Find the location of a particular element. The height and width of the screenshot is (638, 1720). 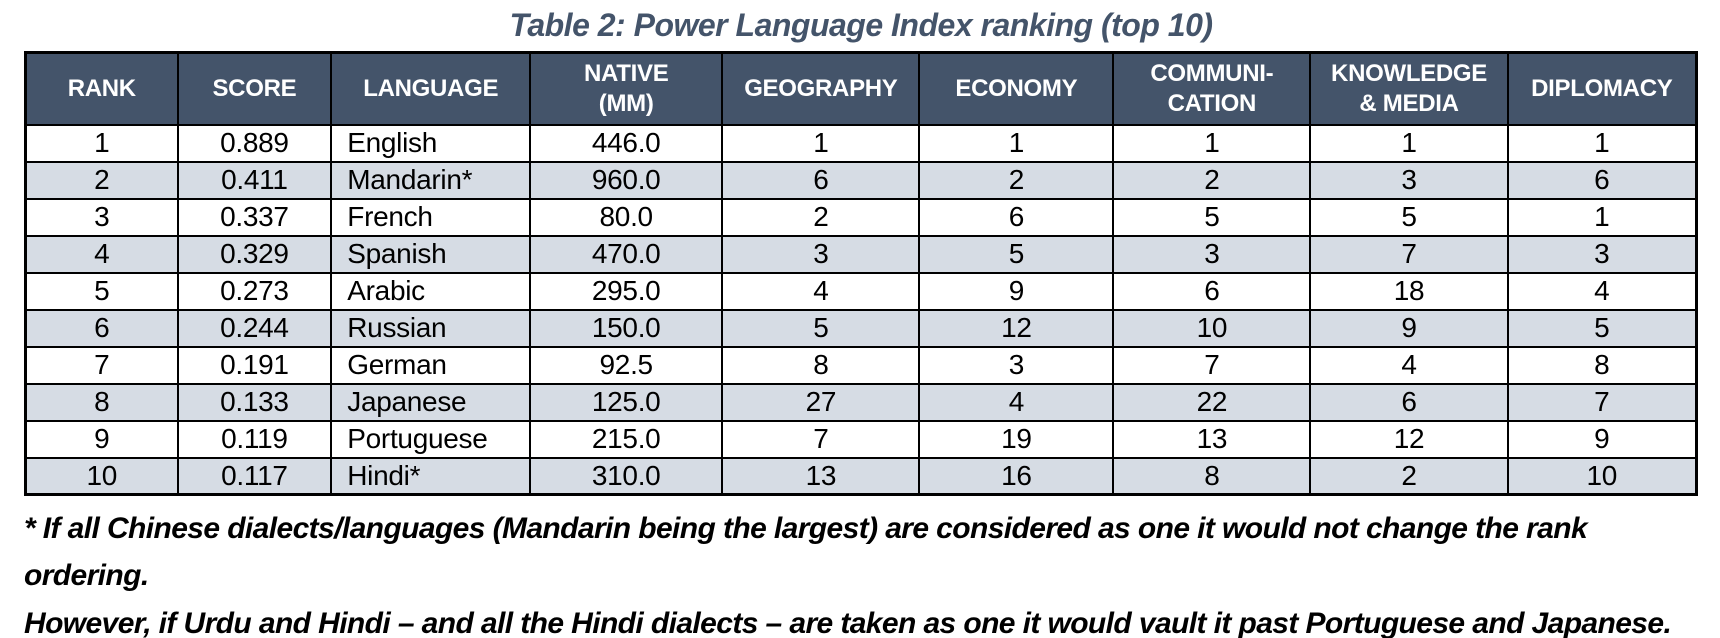

cell-communication: 7 is located at coordinates (1212, 365).